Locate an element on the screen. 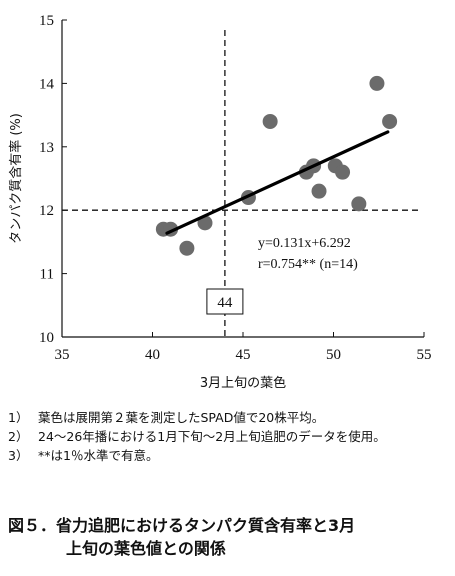 Image resolution: width=455 pixels, height=576 pixels. regression-equation: y=0.131x+6.292 is located at coordinates (304, 243).